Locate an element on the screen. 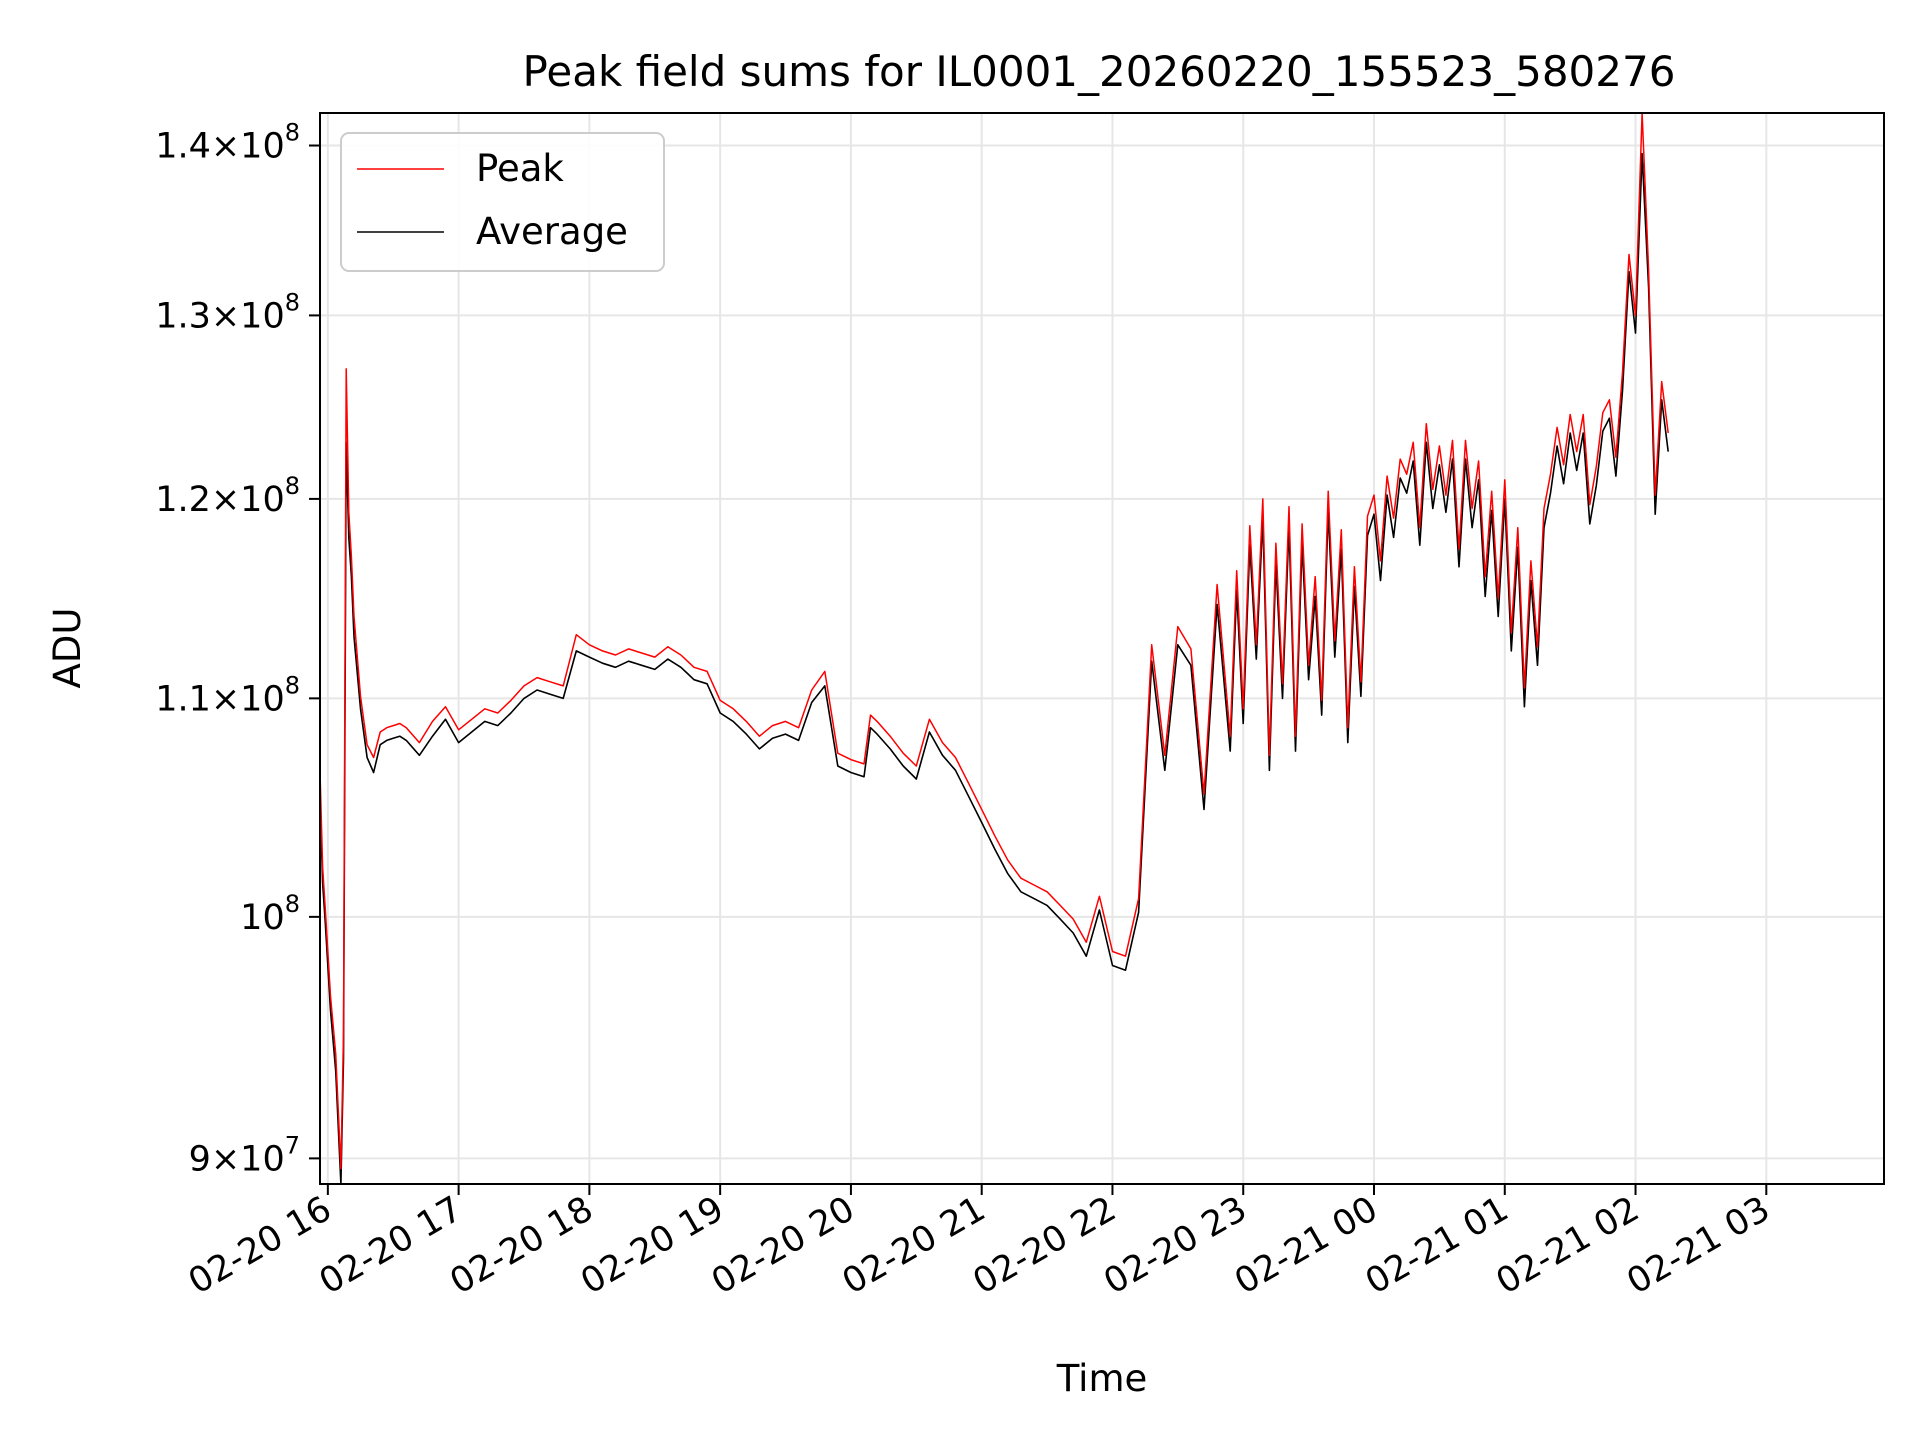  legend-peak-label: Peak is located at coordinates (520, 168).